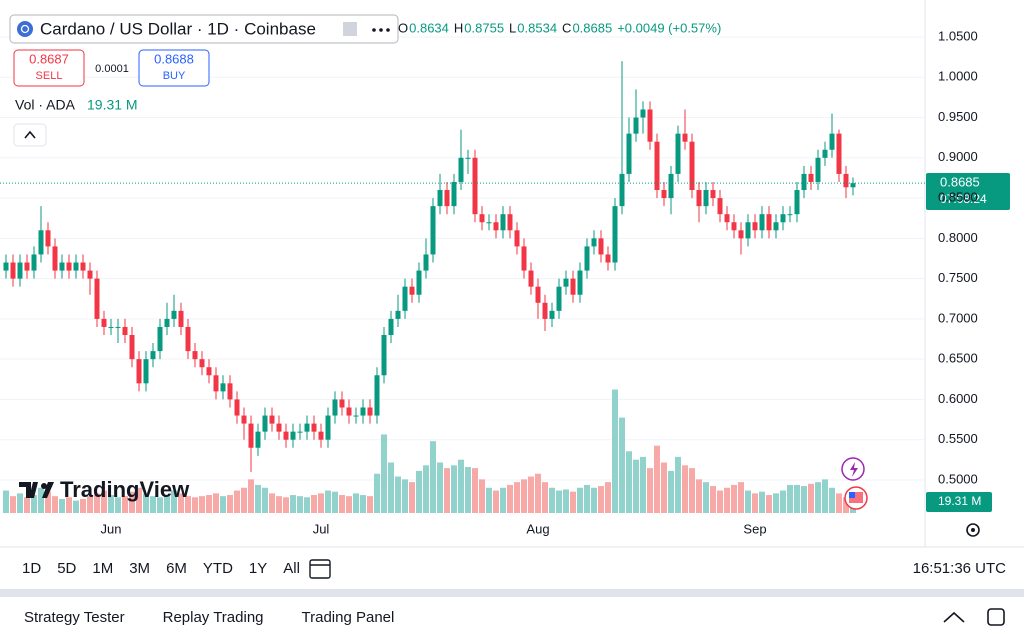  Describe the element at coordinates (960, 568) in the screenshot. I see `clock: 16:51:36 UTC` at that location.